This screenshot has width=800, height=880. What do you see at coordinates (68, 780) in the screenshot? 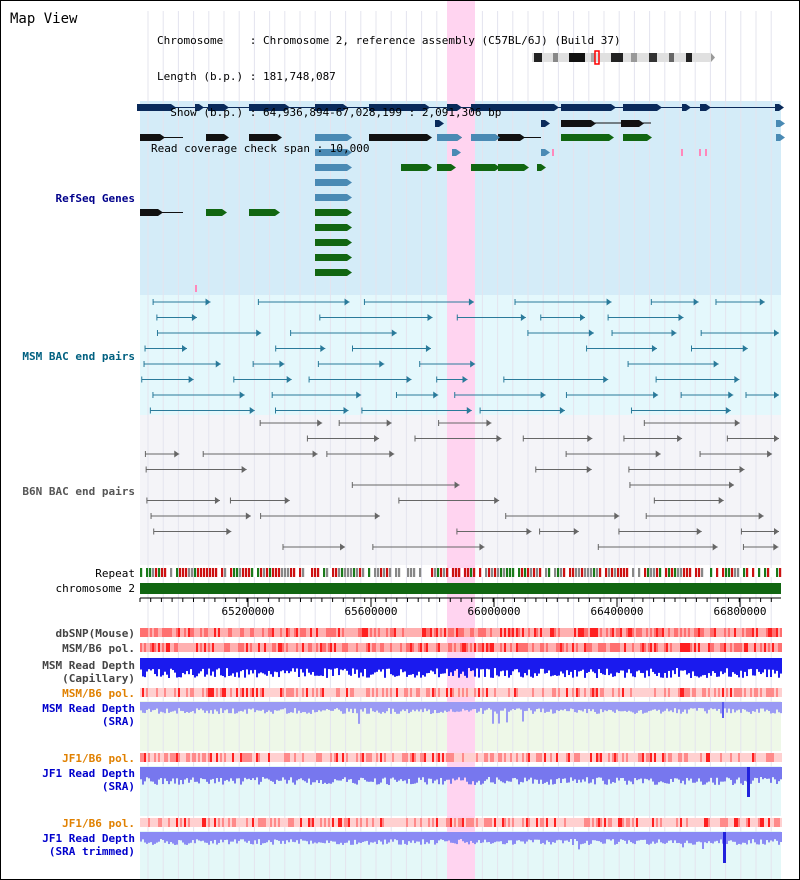
I see `track-label-jf1-depth-sra: JF1 Read Depth (SRA)` at bounding box center [68, 780].